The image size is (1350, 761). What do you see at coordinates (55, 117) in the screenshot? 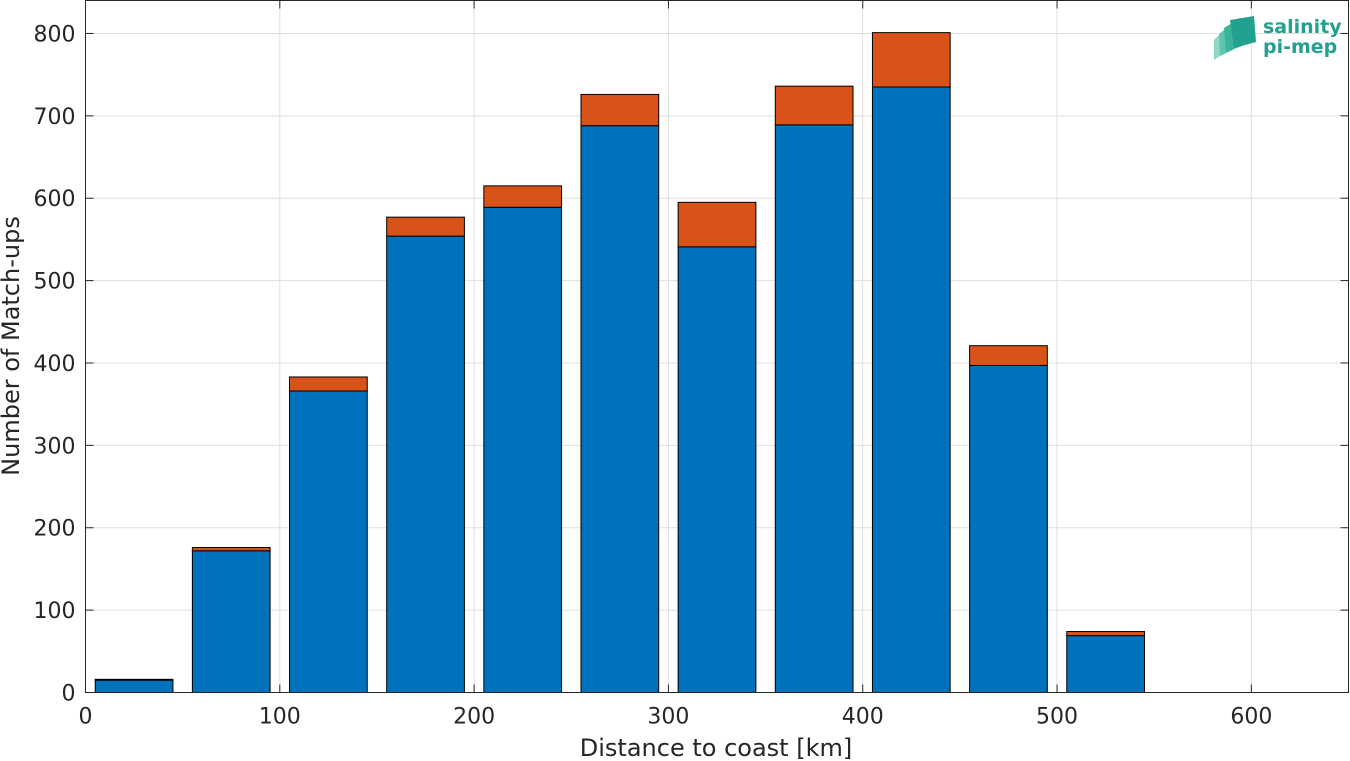
I see `y-tick-label: 700` at bounding box center [55, 117].